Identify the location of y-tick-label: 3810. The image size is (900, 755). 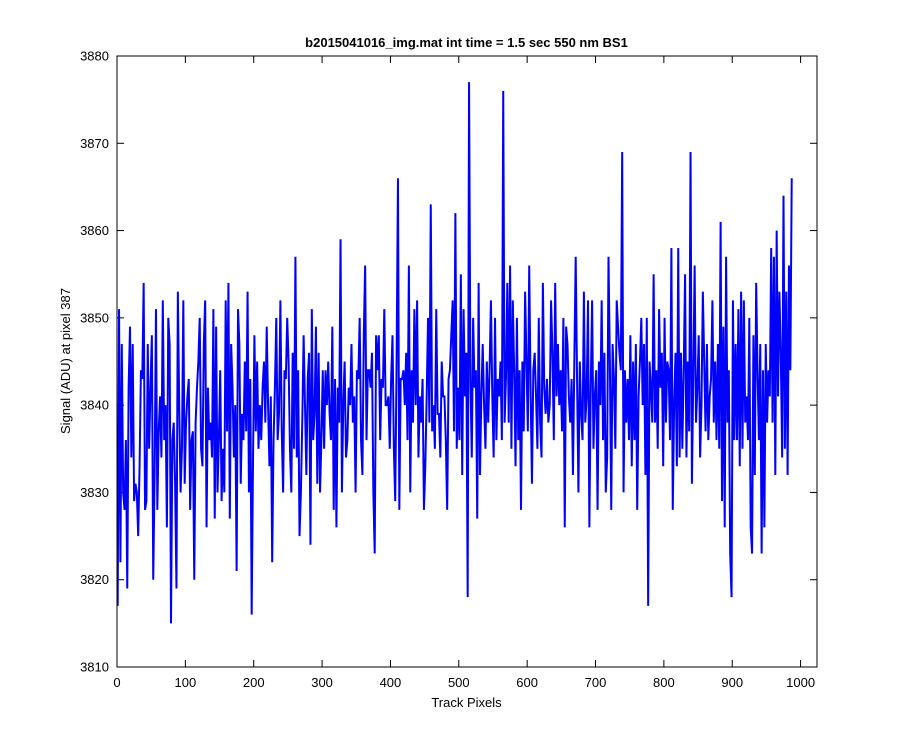
(94, 667).